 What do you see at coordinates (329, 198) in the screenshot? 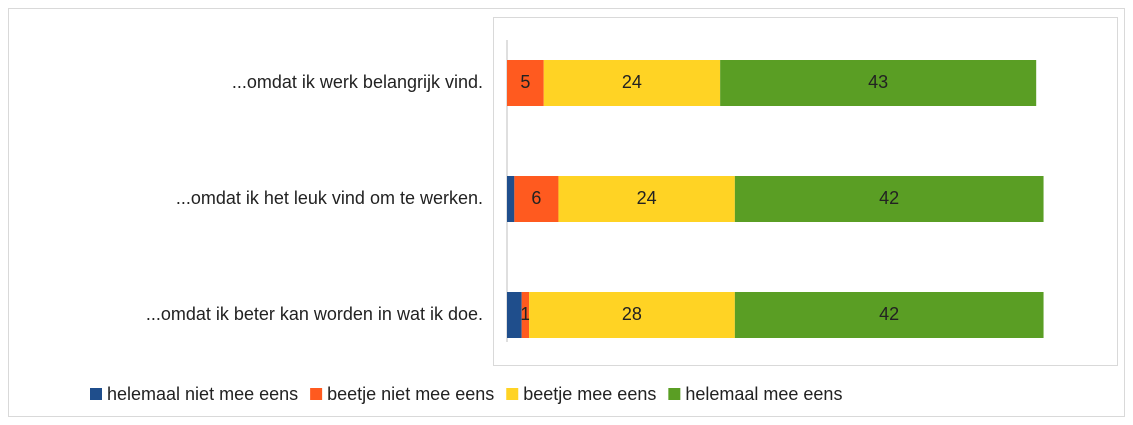
I see `y-tick-label: ...omdat ik het leuk vind om te werken.` at bounding box center [329, 198].